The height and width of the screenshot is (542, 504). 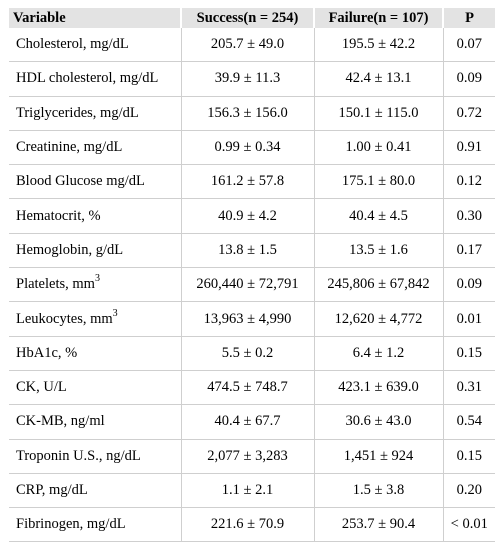 What do you see at coordinates (469, 216) in the screenshot?
I see `cell-p-value: 0.30` at bounding box center [469, 216].